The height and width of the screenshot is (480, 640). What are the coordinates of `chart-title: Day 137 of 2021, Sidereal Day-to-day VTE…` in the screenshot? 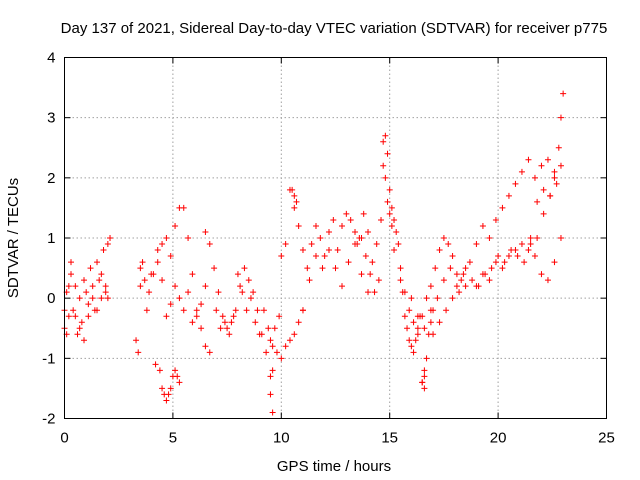 It's located at (334, 28).